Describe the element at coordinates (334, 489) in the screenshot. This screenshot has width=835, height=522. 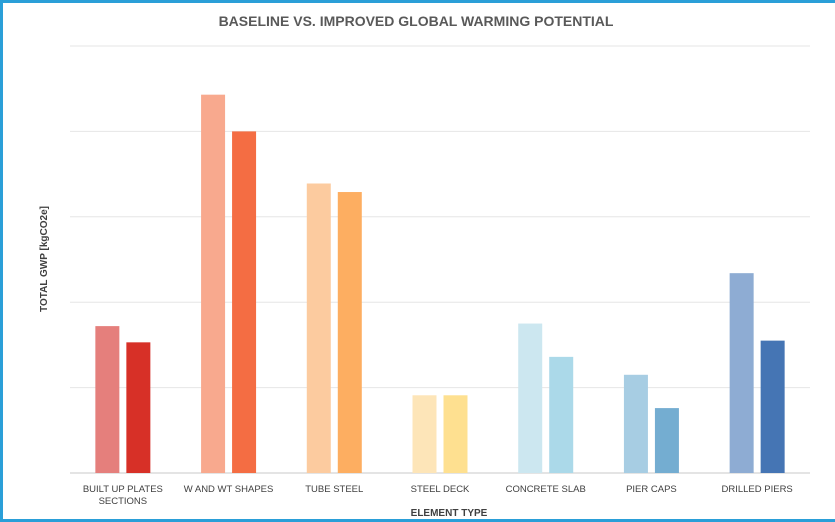
I see `x-tick-label: TUBE STEEL` at that location.